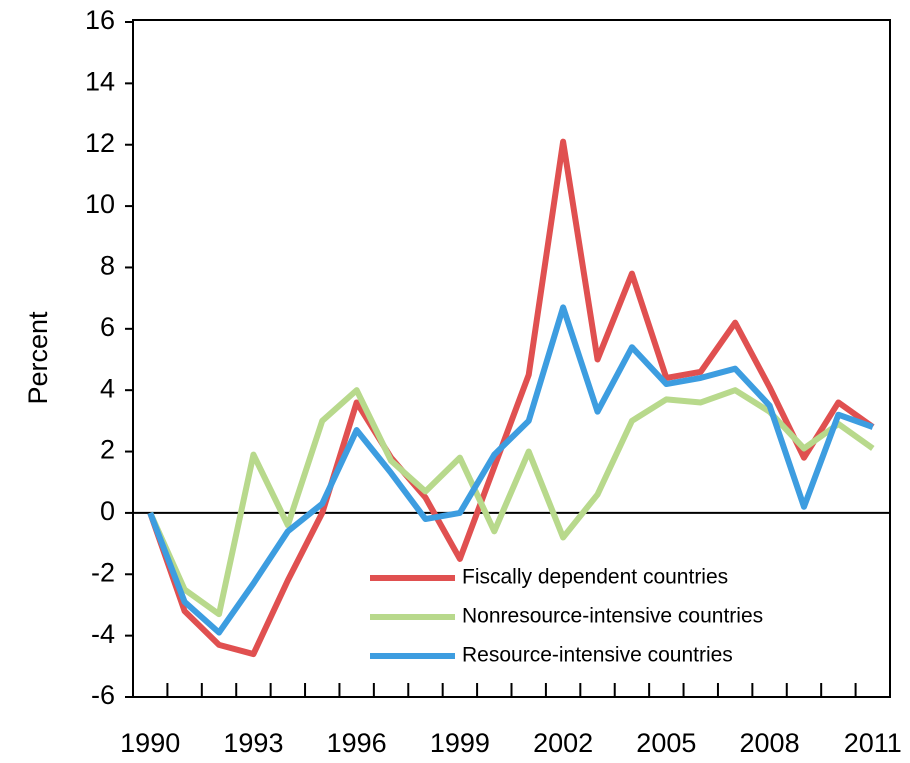  I want to click on legend-label: Nonresource-intensive countries, so click(612, 616).